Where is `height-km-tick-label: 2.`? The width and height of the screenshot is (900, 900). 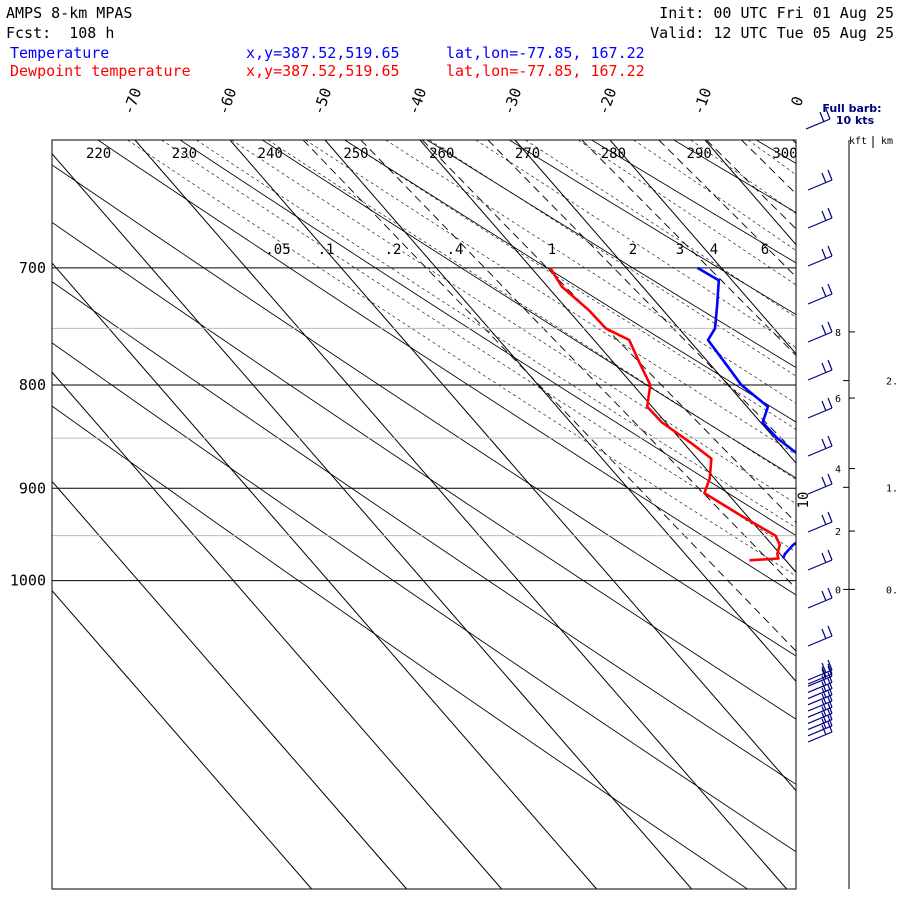 height-km-tick-label: 2. is located at coordinates (892, 382).